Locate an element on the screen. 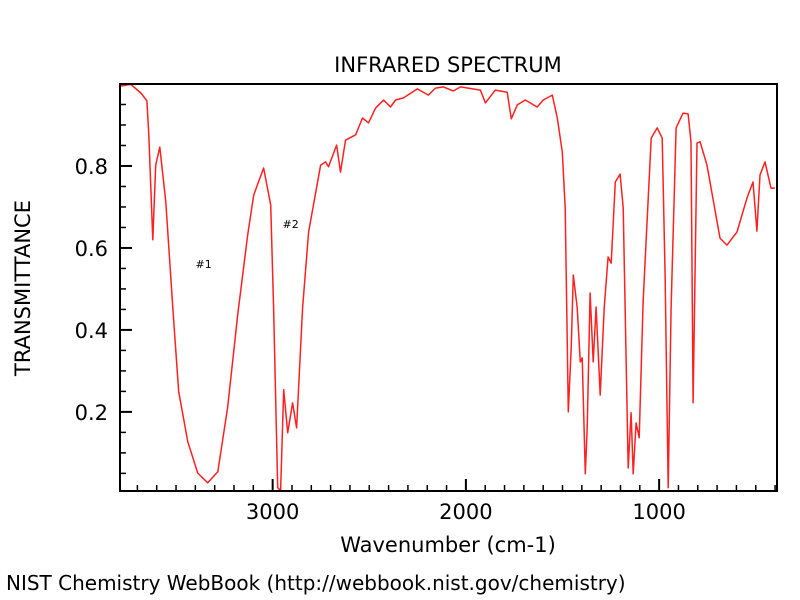  x-tick-label: 3000 is located at coordinates (272, 512).